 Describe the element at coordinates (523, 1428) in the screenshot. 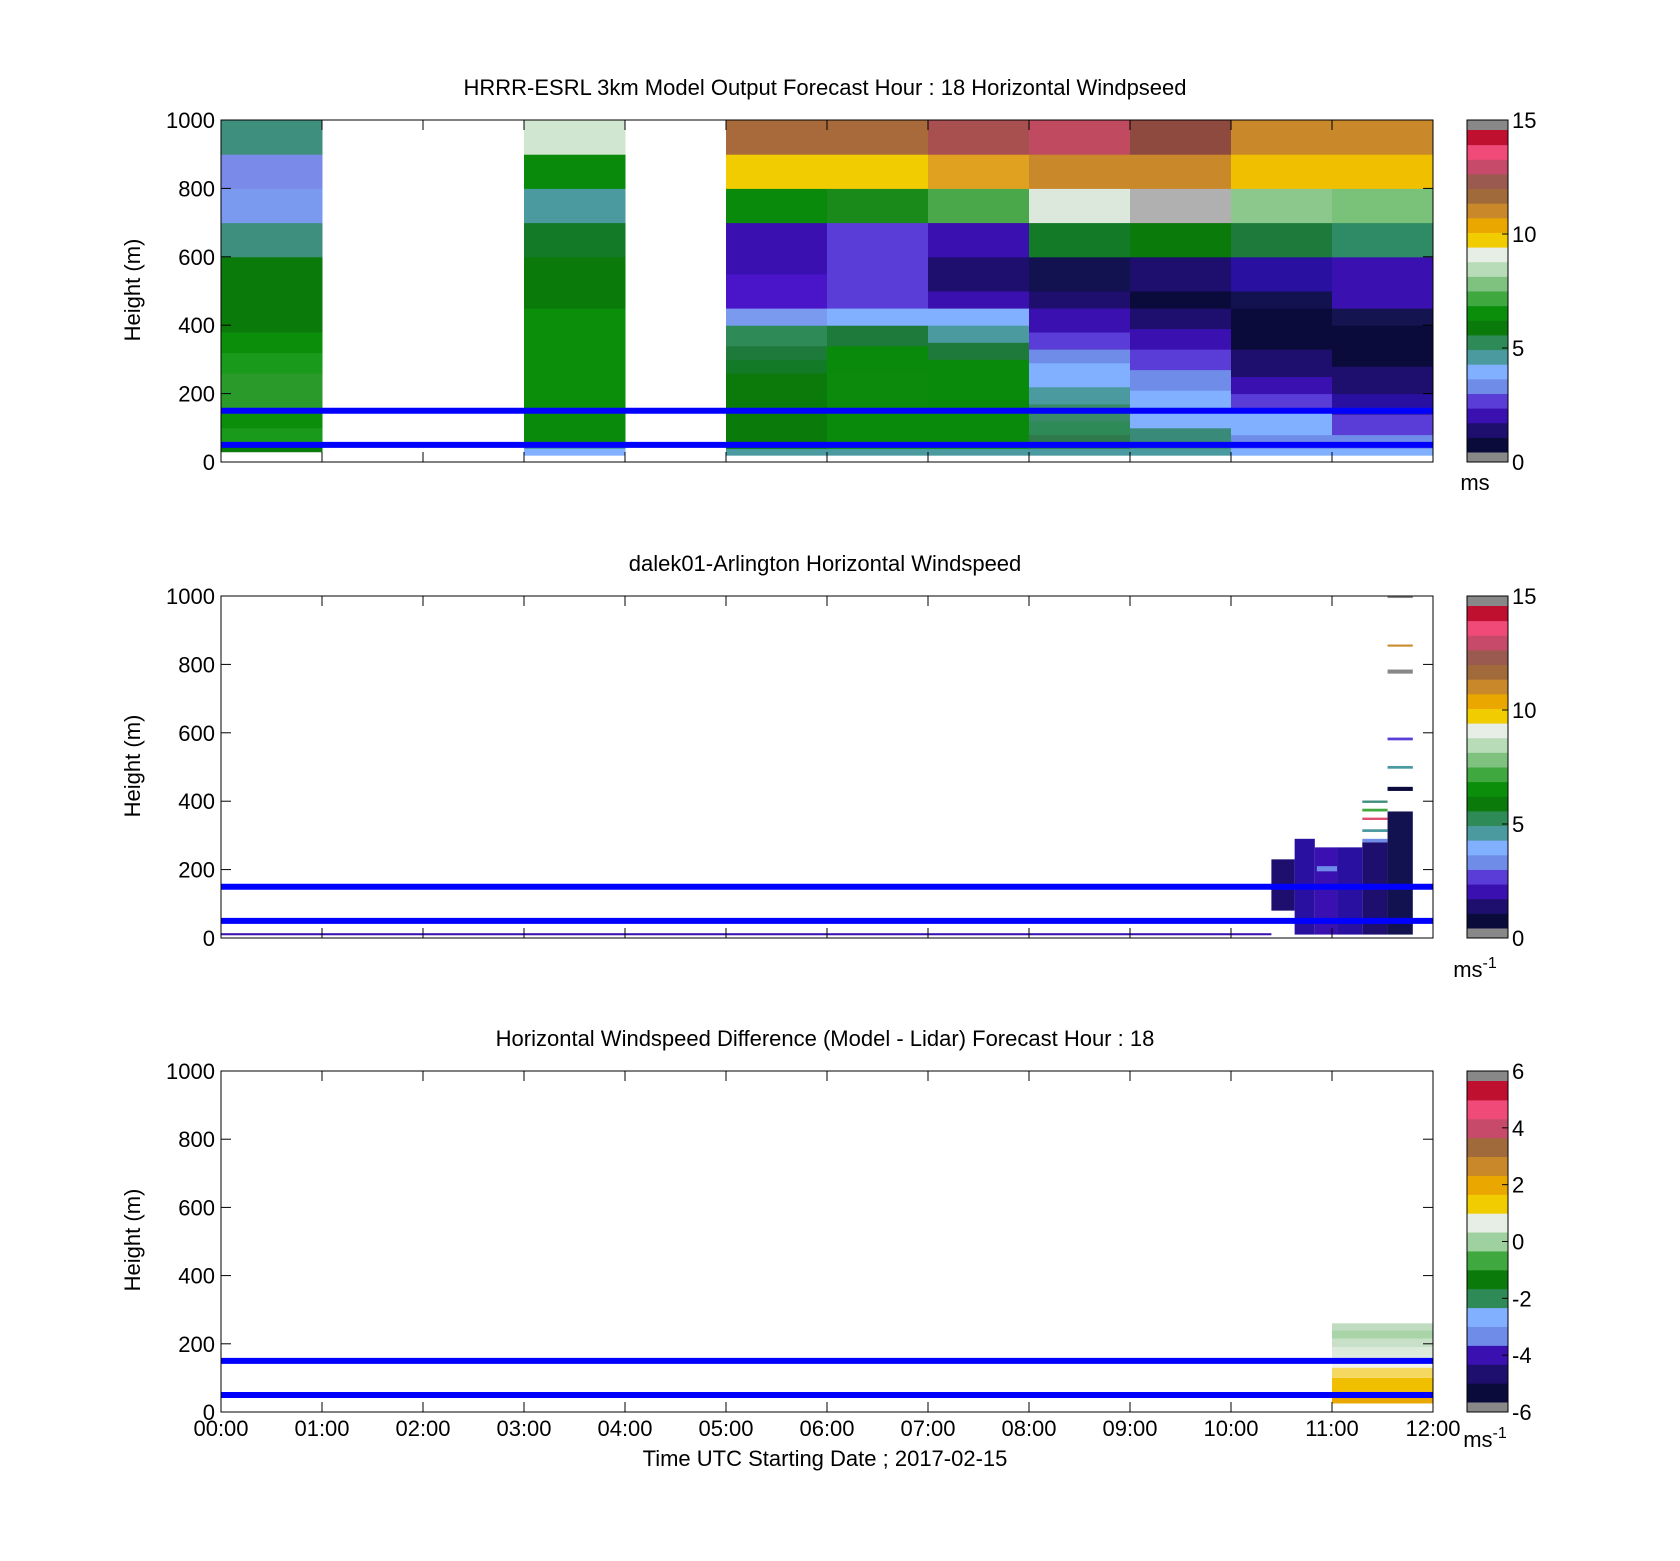

I see `x-tick-label: 03:00` at that location.